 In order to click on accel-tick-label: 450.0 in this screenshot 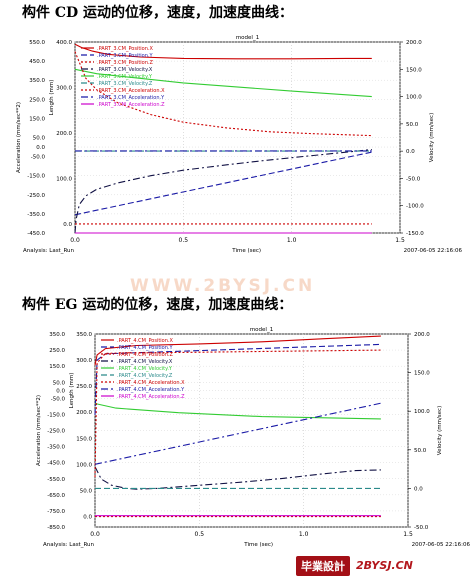, I will do `click(37, 62)`.